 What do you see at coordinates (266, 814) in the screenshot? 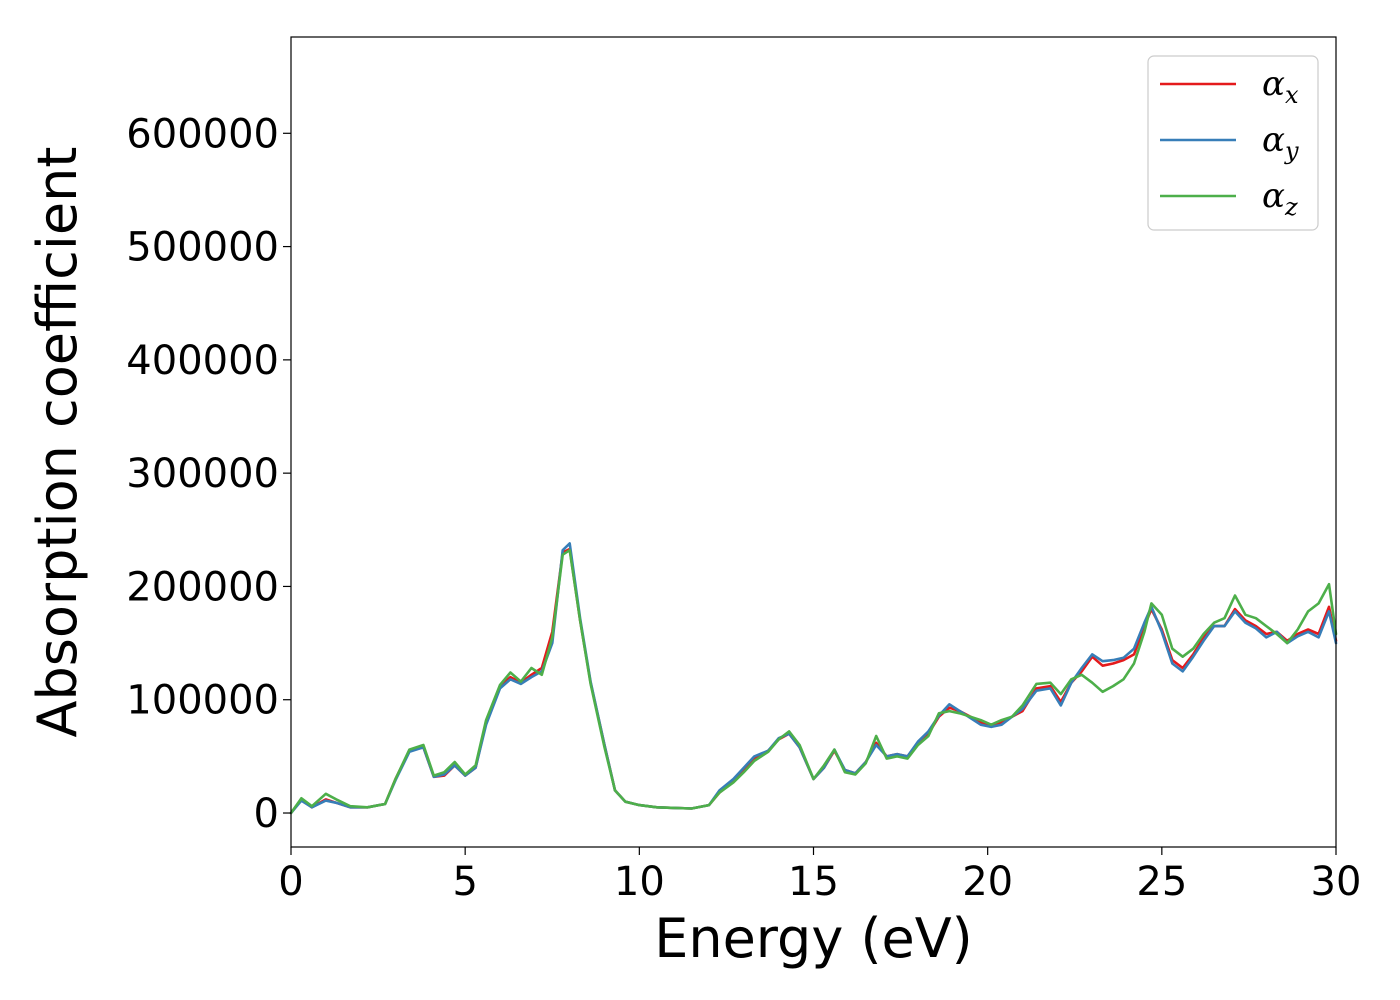
I see `y-tick-label: 0` at bounding box center [266, 814].